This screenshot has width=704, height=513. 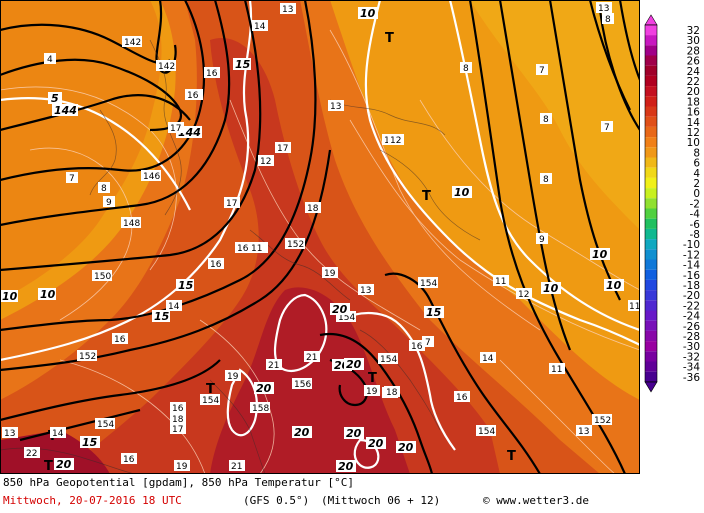 I want to click on scale-label: -28, so click(x=691, y=337).